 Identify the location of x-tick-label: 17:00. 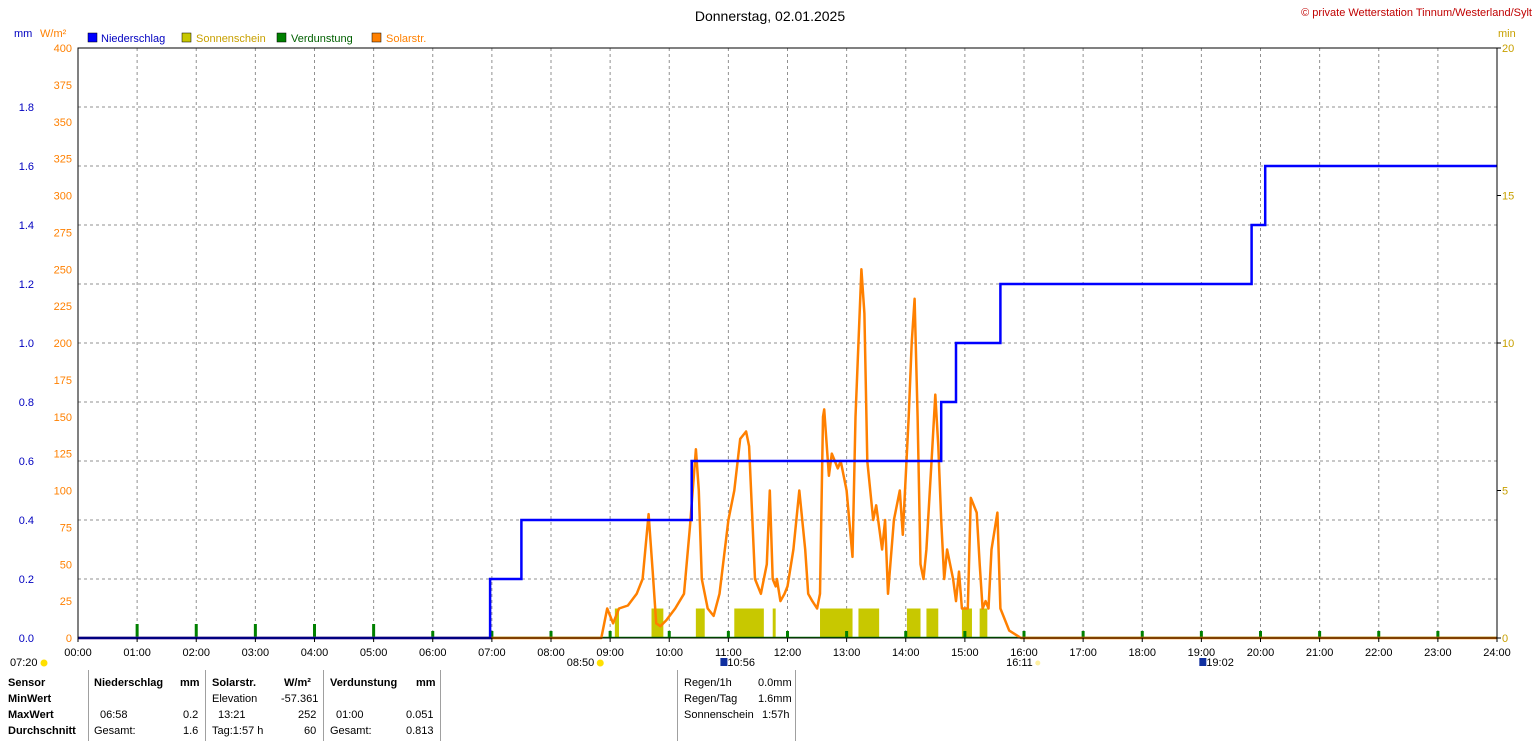
(1083, 653).